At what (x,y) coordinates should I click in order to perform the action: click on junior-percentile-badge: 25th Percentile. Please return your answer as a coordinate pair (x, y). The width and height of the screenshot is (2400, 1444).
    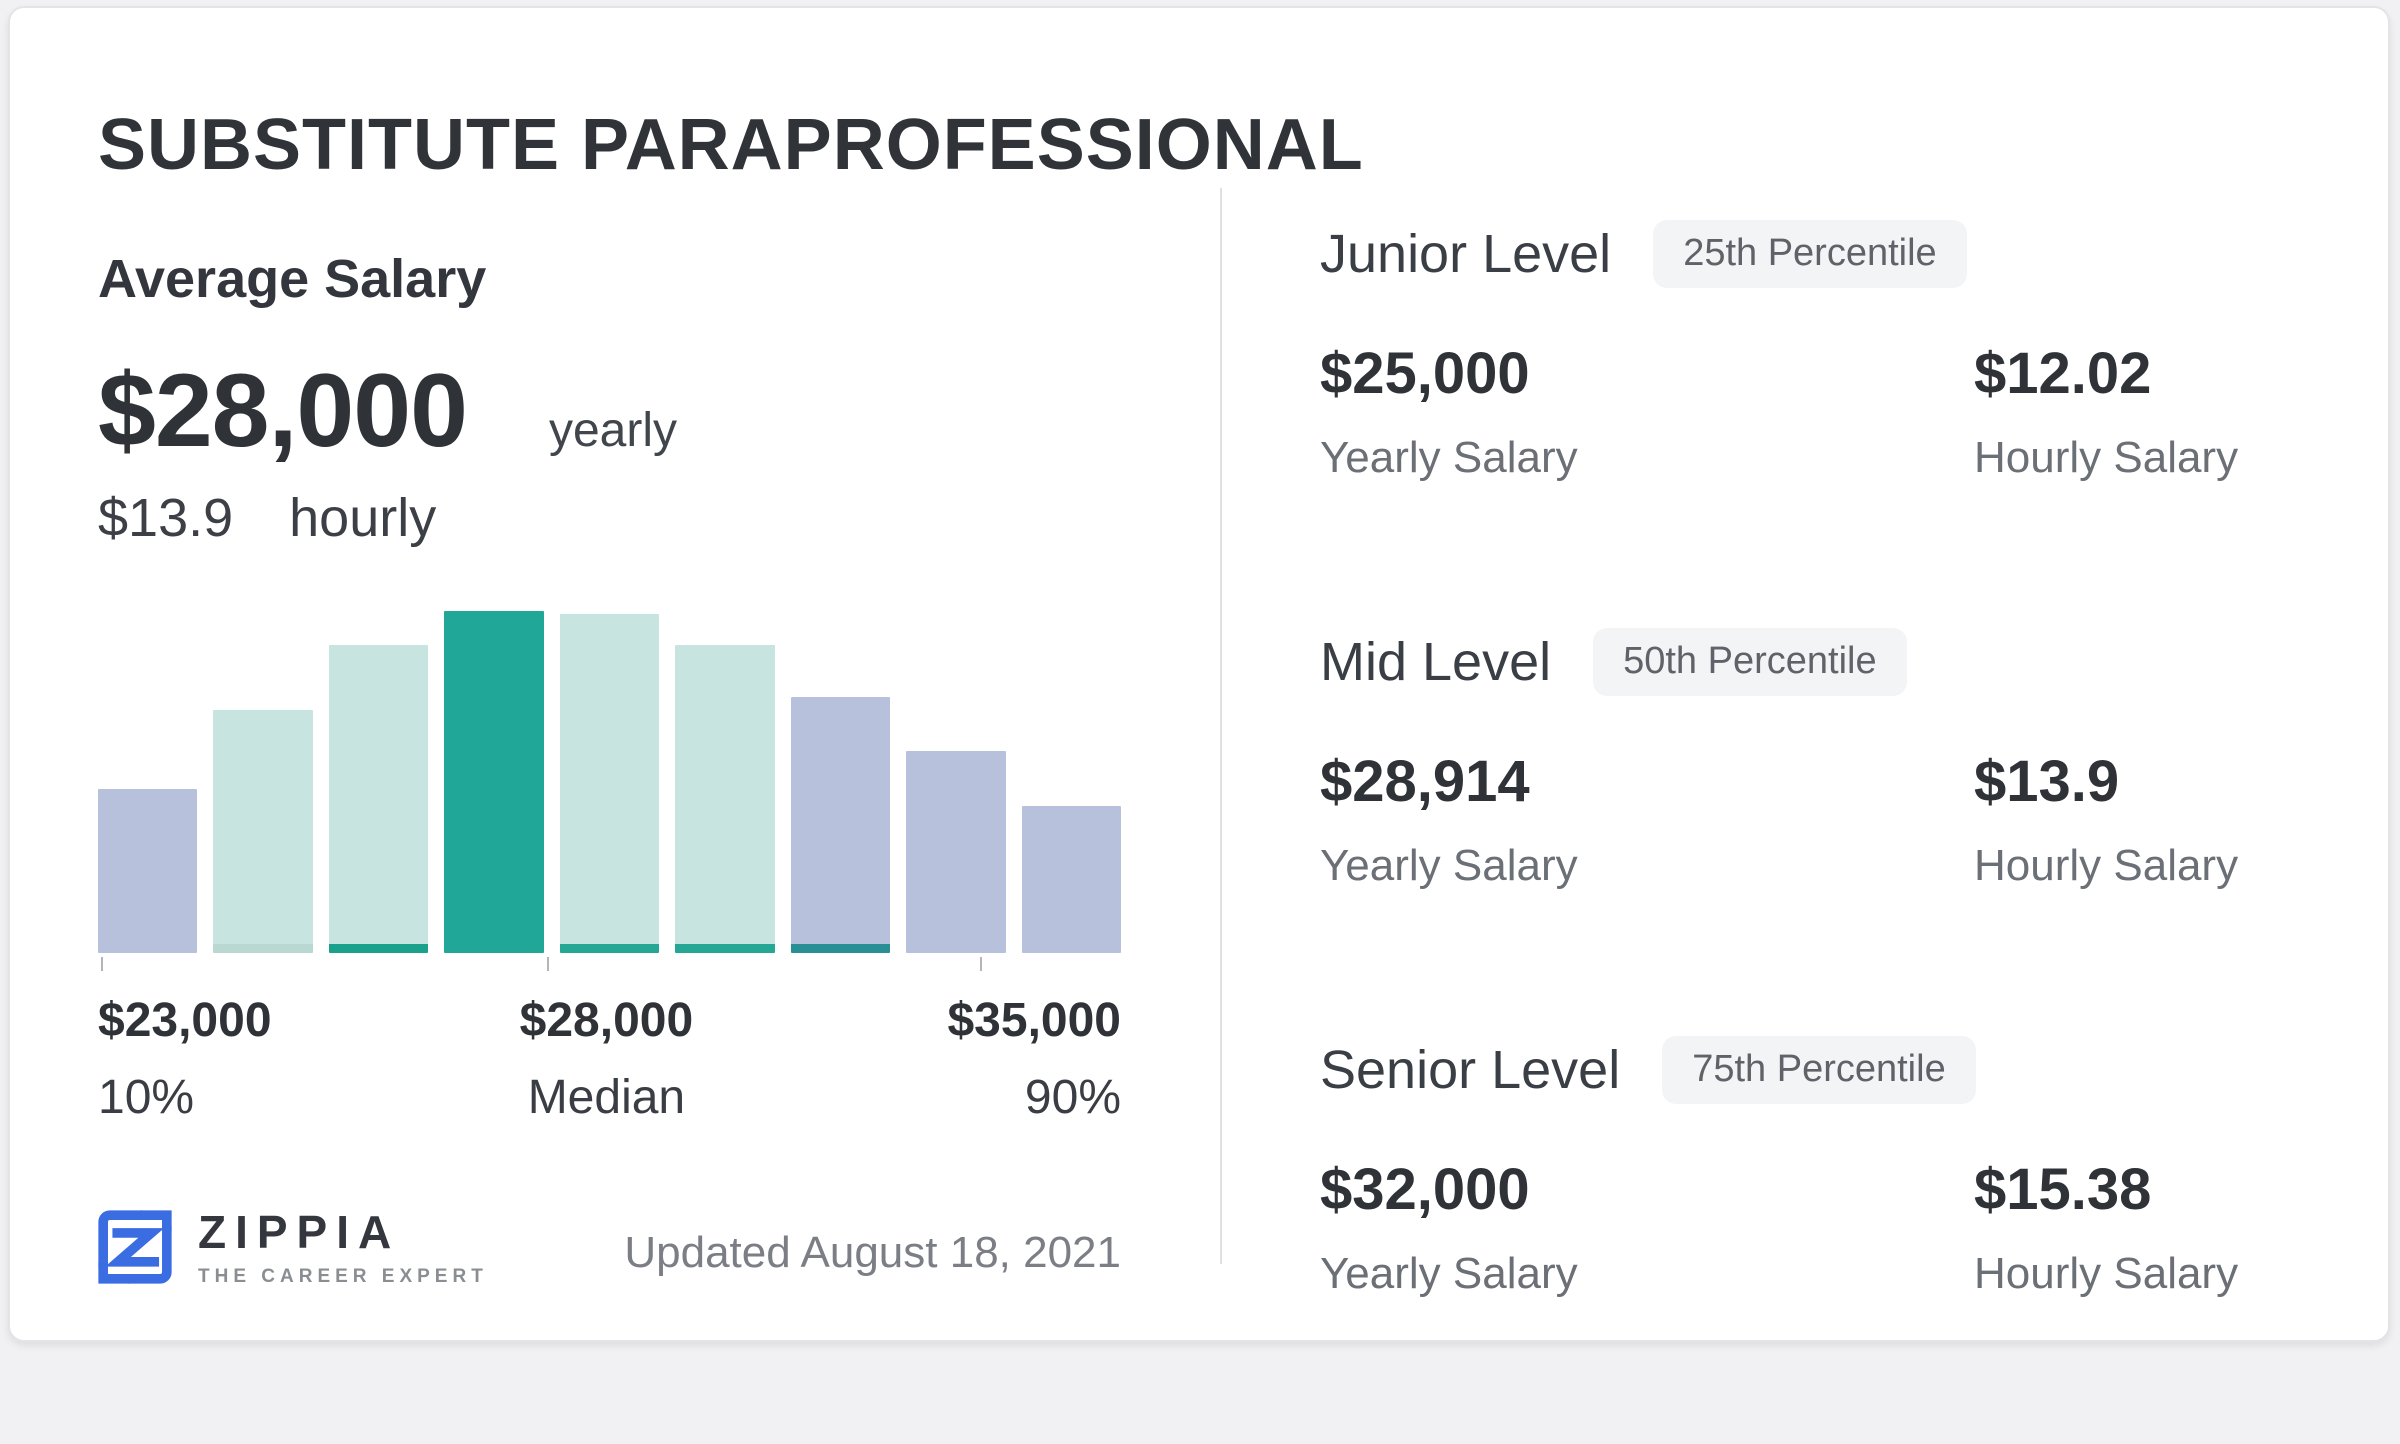
    Looking at the image, I should click on (1810, 254).